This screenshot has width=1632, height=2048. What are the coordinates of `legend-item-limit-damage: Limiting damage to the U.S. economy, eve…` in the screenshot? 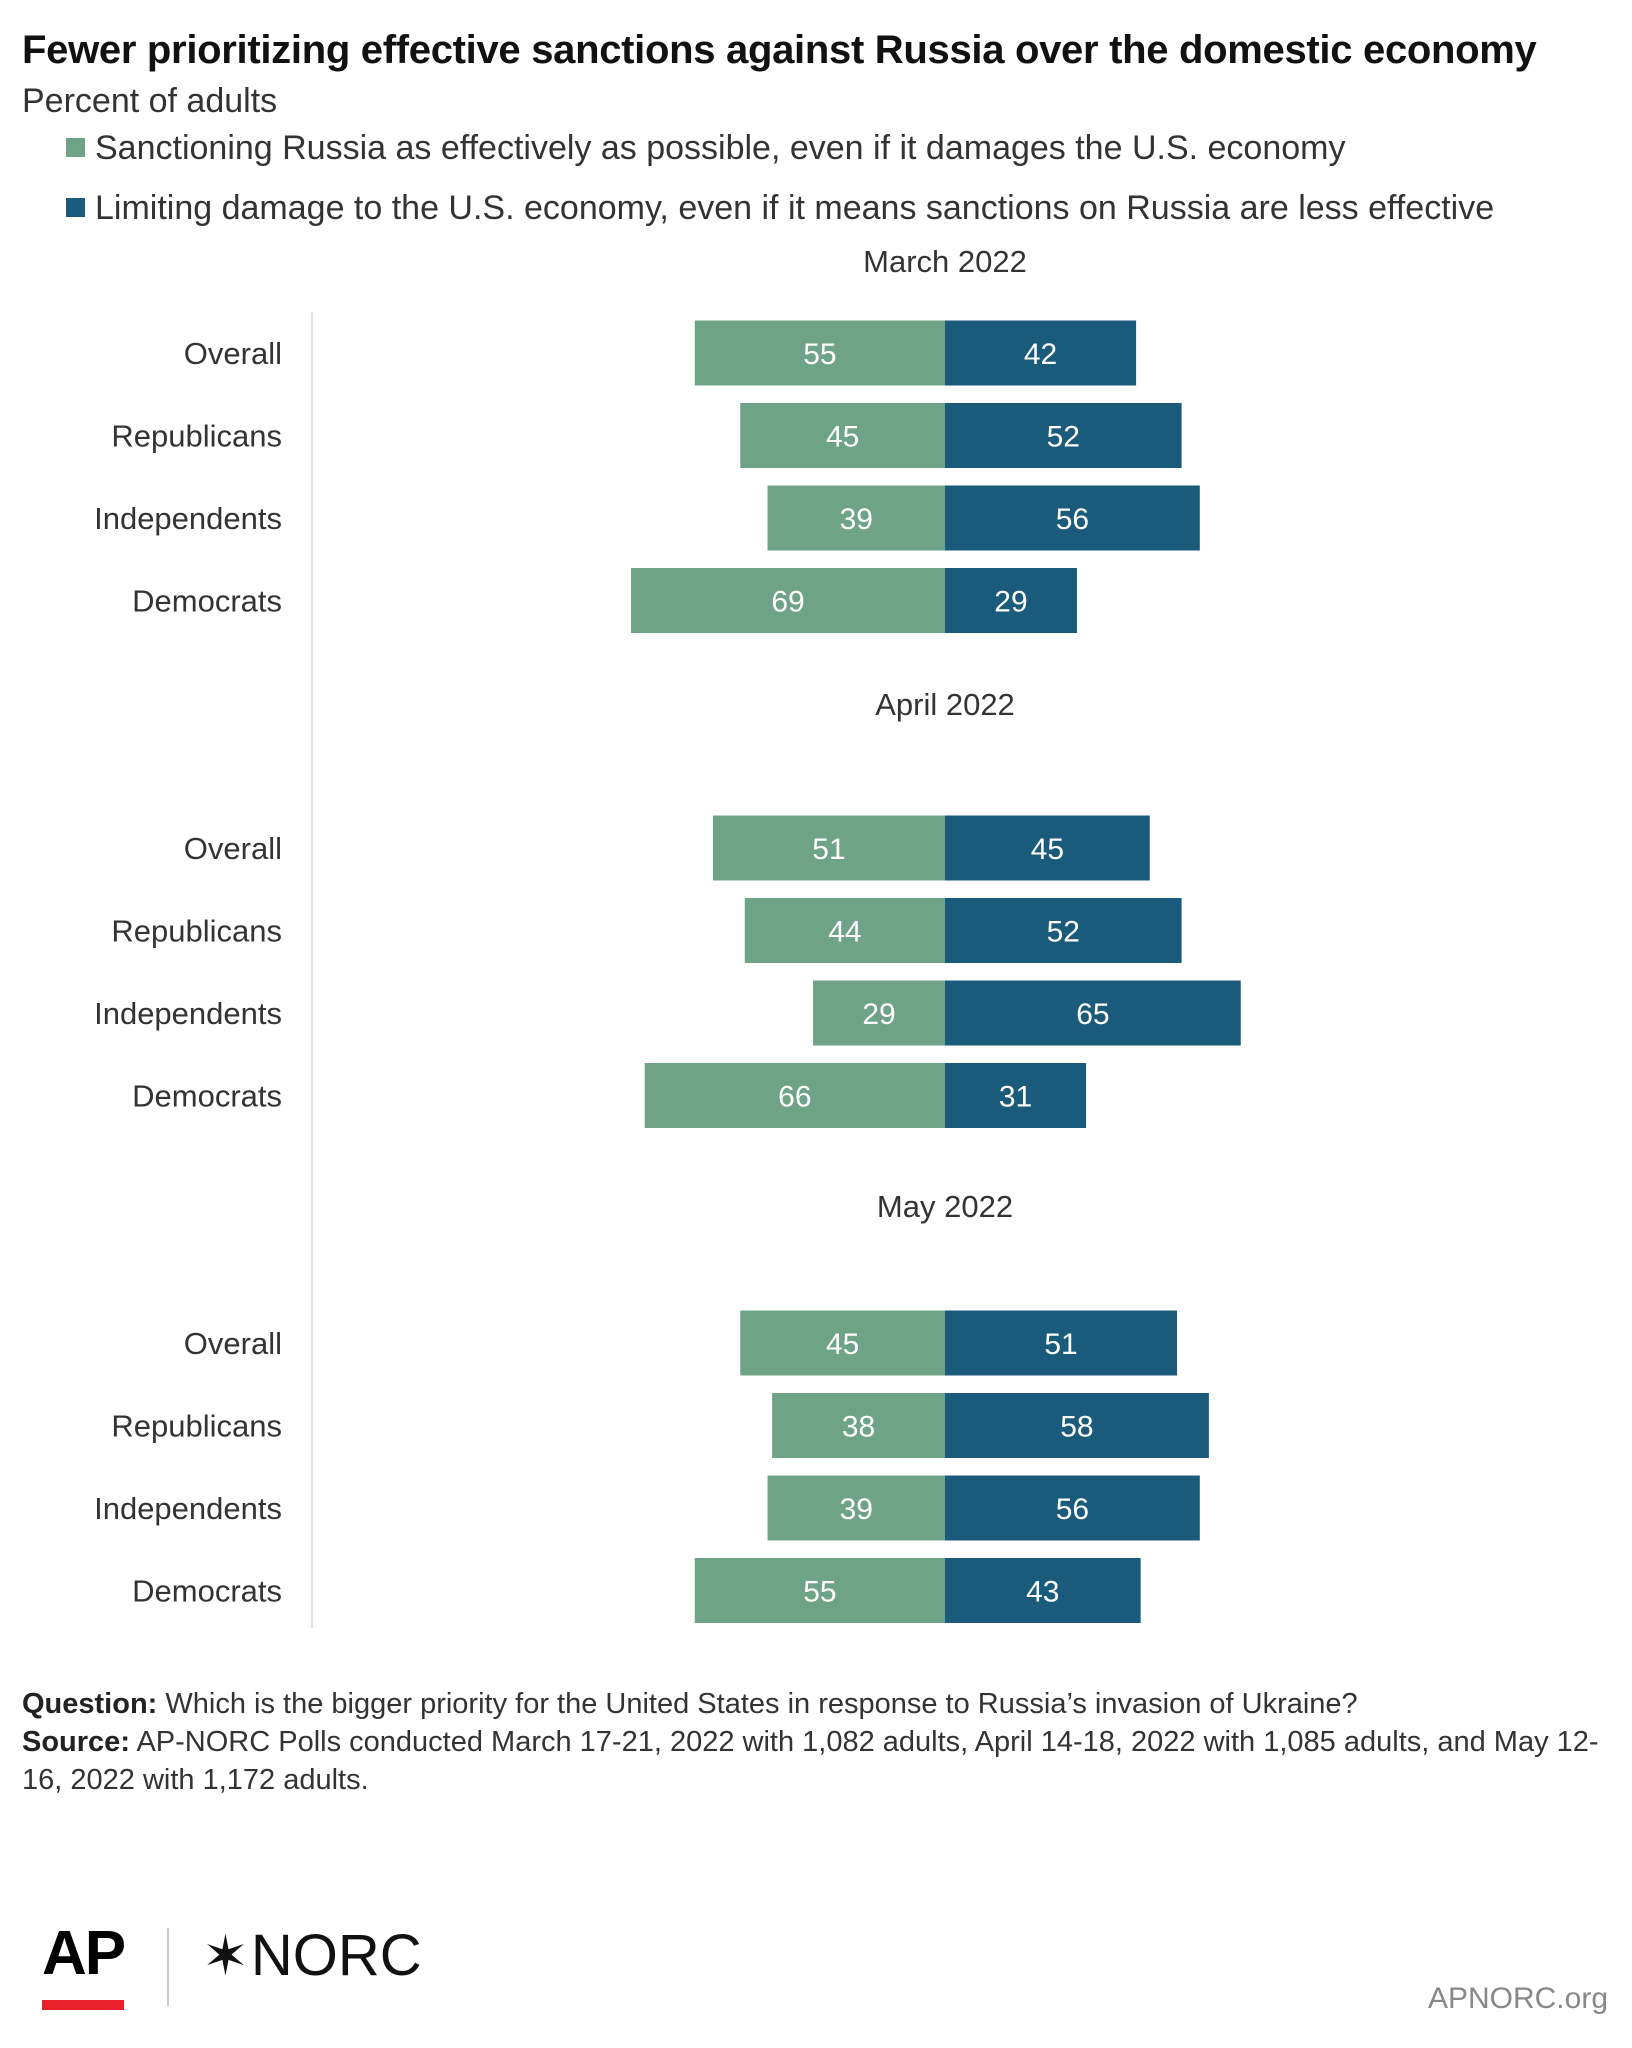 It's located at (780, 208).